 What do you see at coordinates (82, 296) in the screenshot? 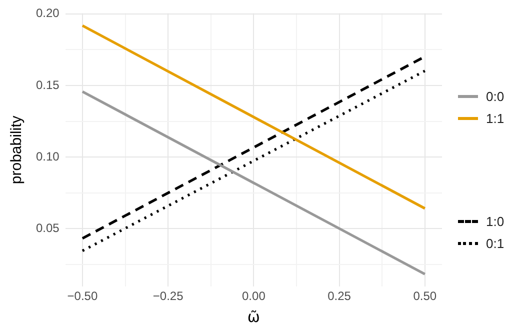
I see `x-tick-label: −0.50` at bounding box center [82, 296].